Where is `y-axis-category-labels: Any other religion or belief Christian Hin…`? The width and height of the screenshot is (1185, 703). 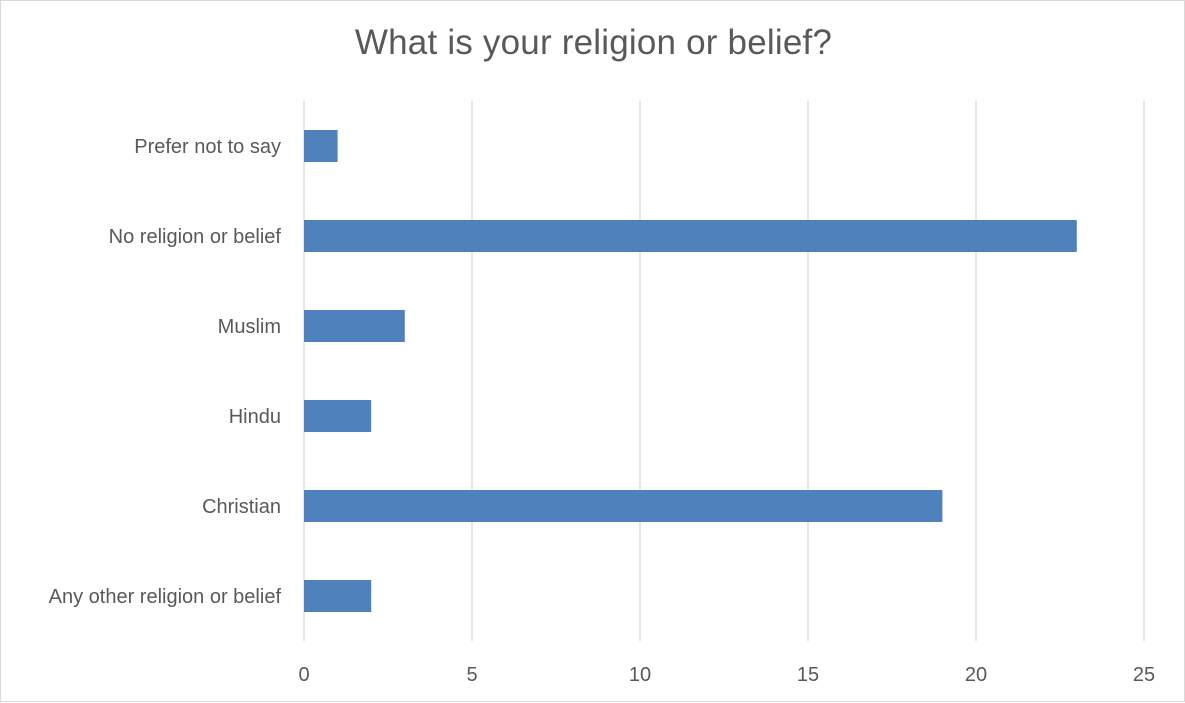
y-axis-category-labels: Any other religion or belief Christian Hin… is located at coordinates (165, 372).